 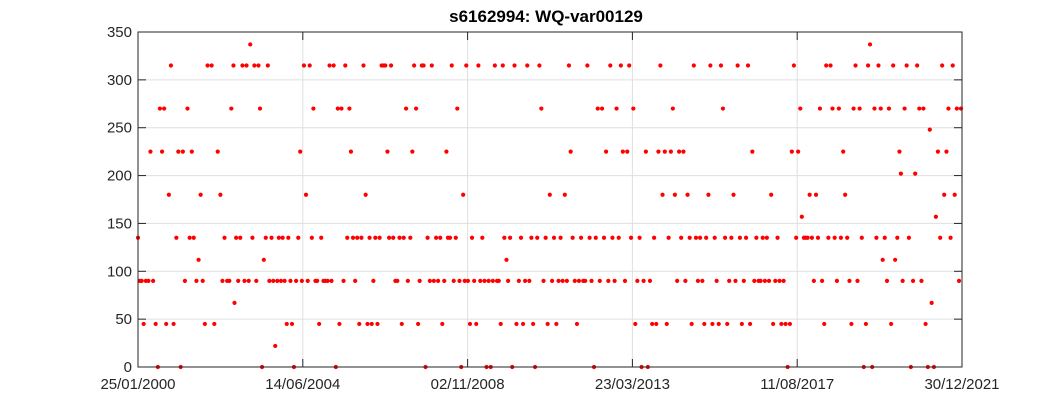 I want to click on y-tick-label: 250, so click(x=119, y=128).